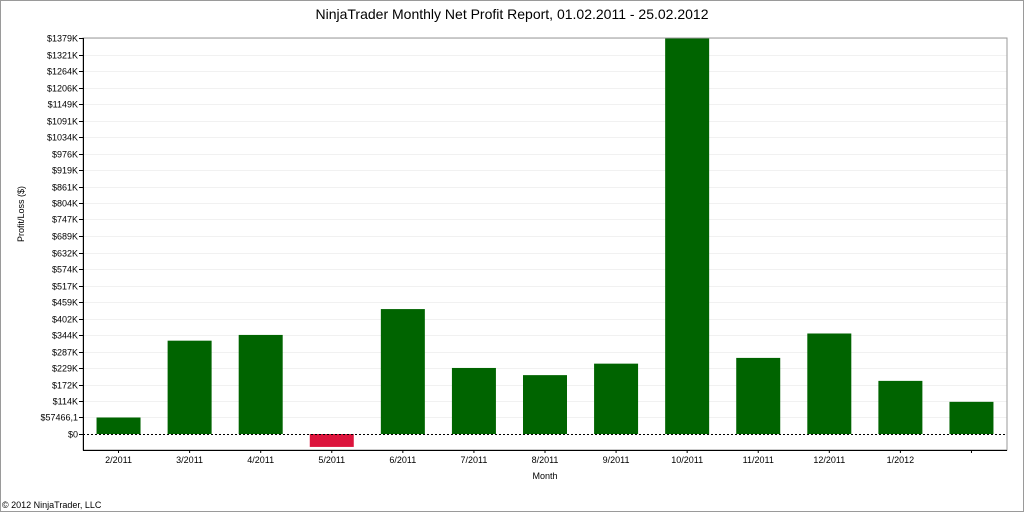  Describe the element at coordinates (59, 418) in the screenshot. I see `y-tick-label: $57466,1` at that location.